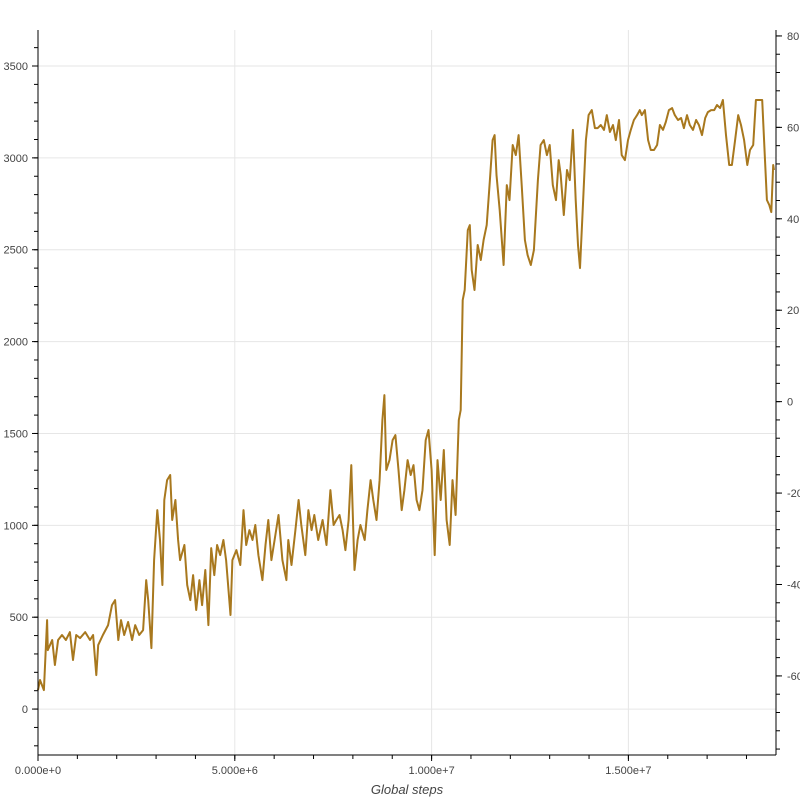 This screenshot has width=800, height=800. I want to click on y2-tick-label: 60, so click(793, 128).